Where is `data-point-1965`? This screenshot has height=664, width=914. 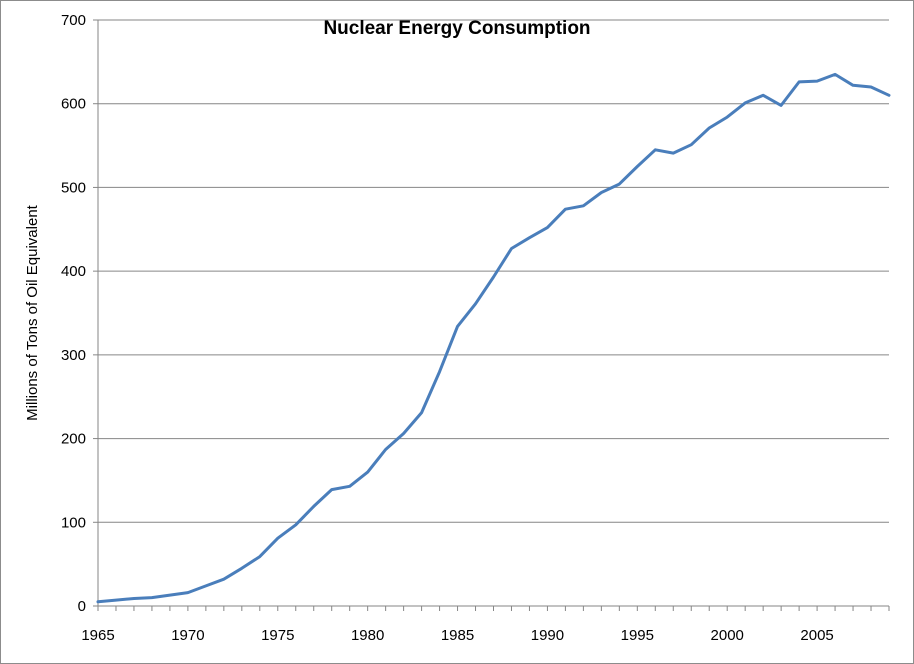
data-point-1965 is located at coordinates (98, 601).